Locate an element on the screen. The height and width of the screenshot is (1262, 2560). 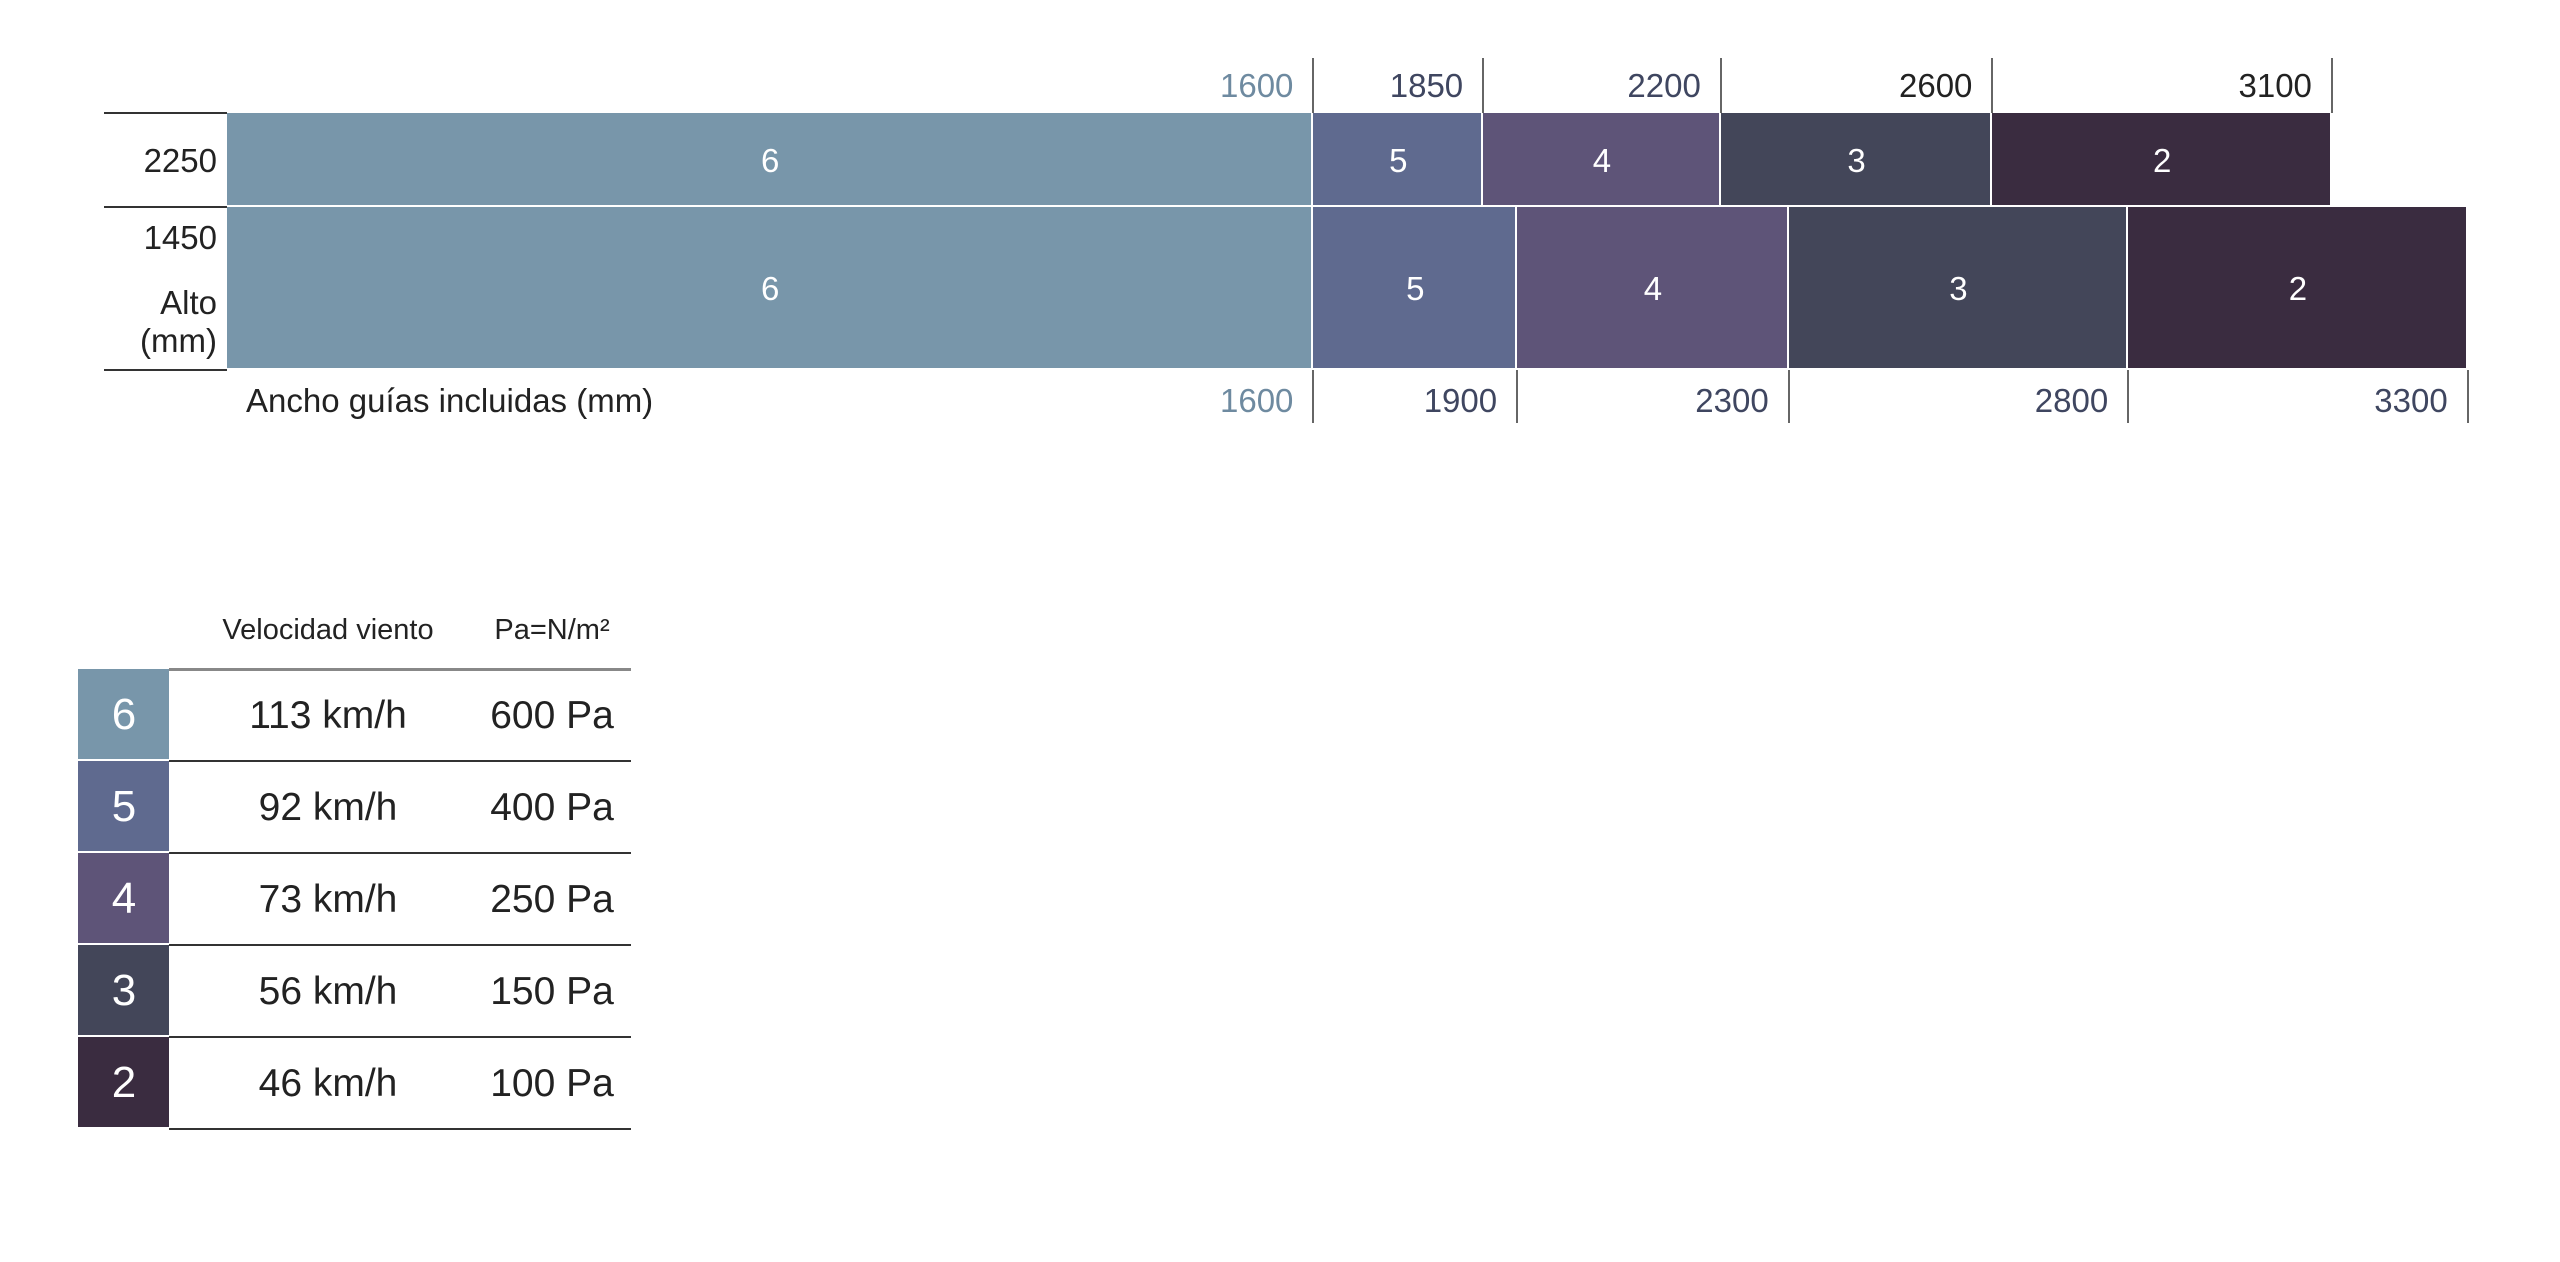
class-number: 5 is located at coordinates (124, 806).